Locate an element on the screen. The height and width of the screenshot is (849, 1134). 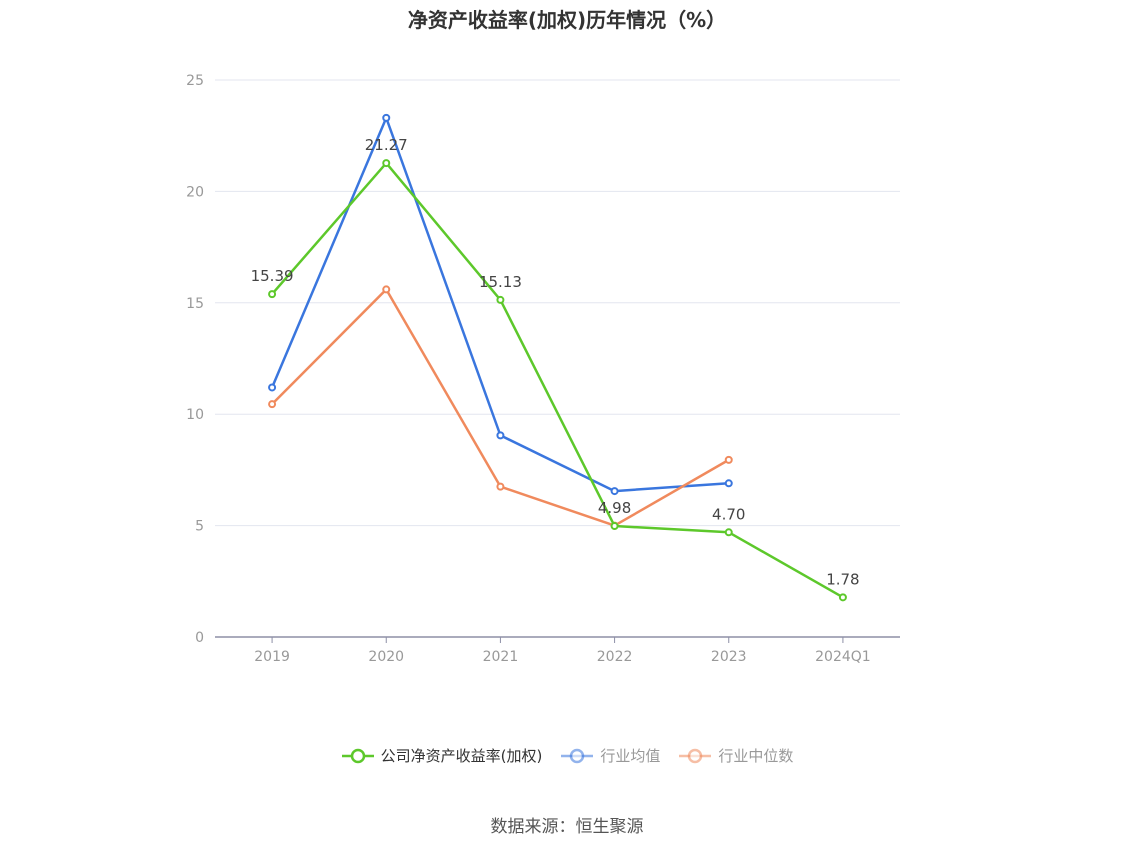
legend-label-company: 公司净资产收益率(加权) is located at coordinates (461, 756).